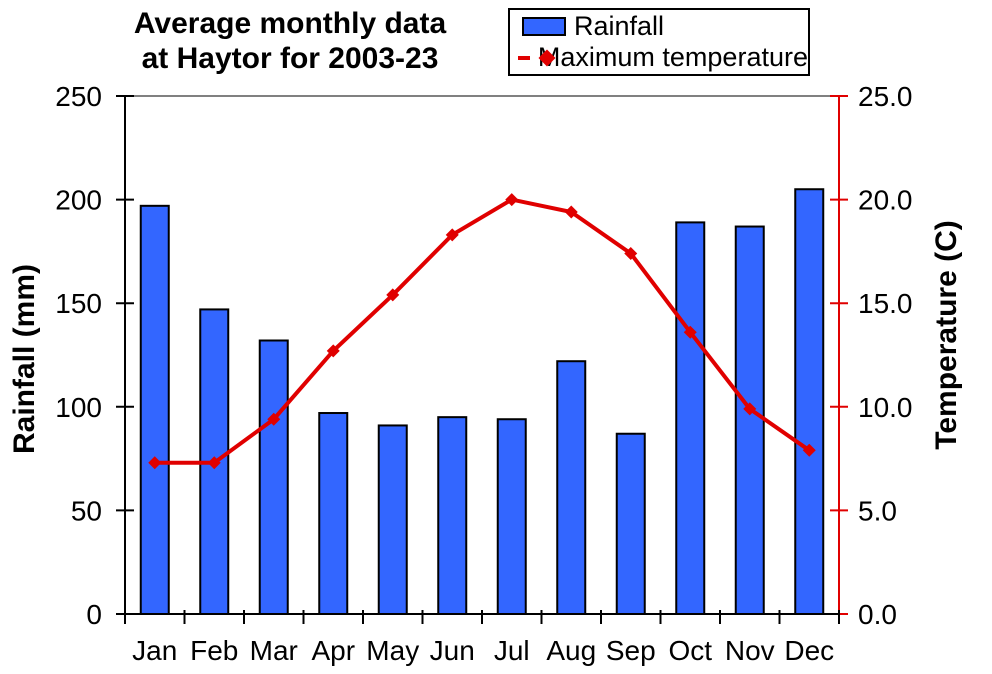 Image resolution: width=992 pixels, height=674 pixels. I want to click on temperature-marker-sep, so click(631, 253).